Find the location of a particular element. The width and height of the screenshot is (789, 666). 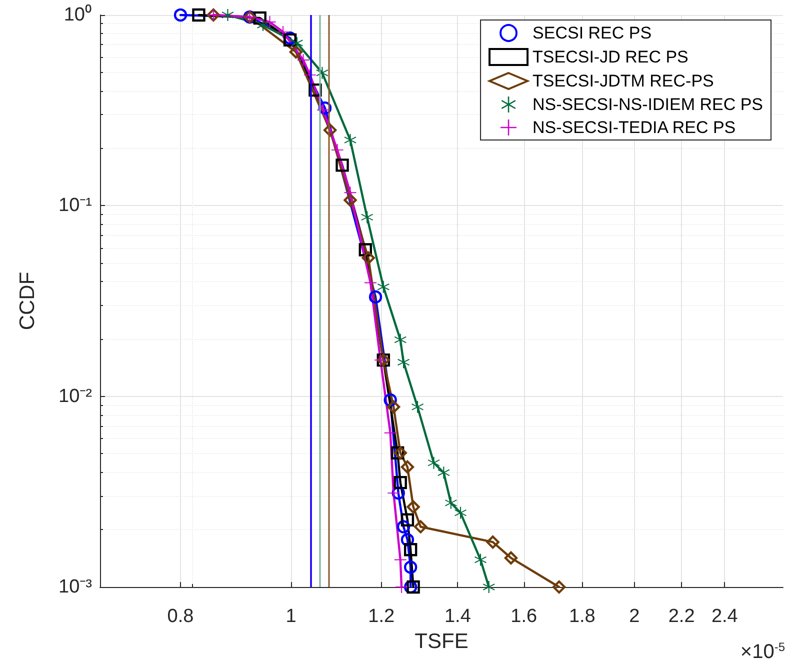

x-tick-label: 0.8 is located at coordinates (180, 616).